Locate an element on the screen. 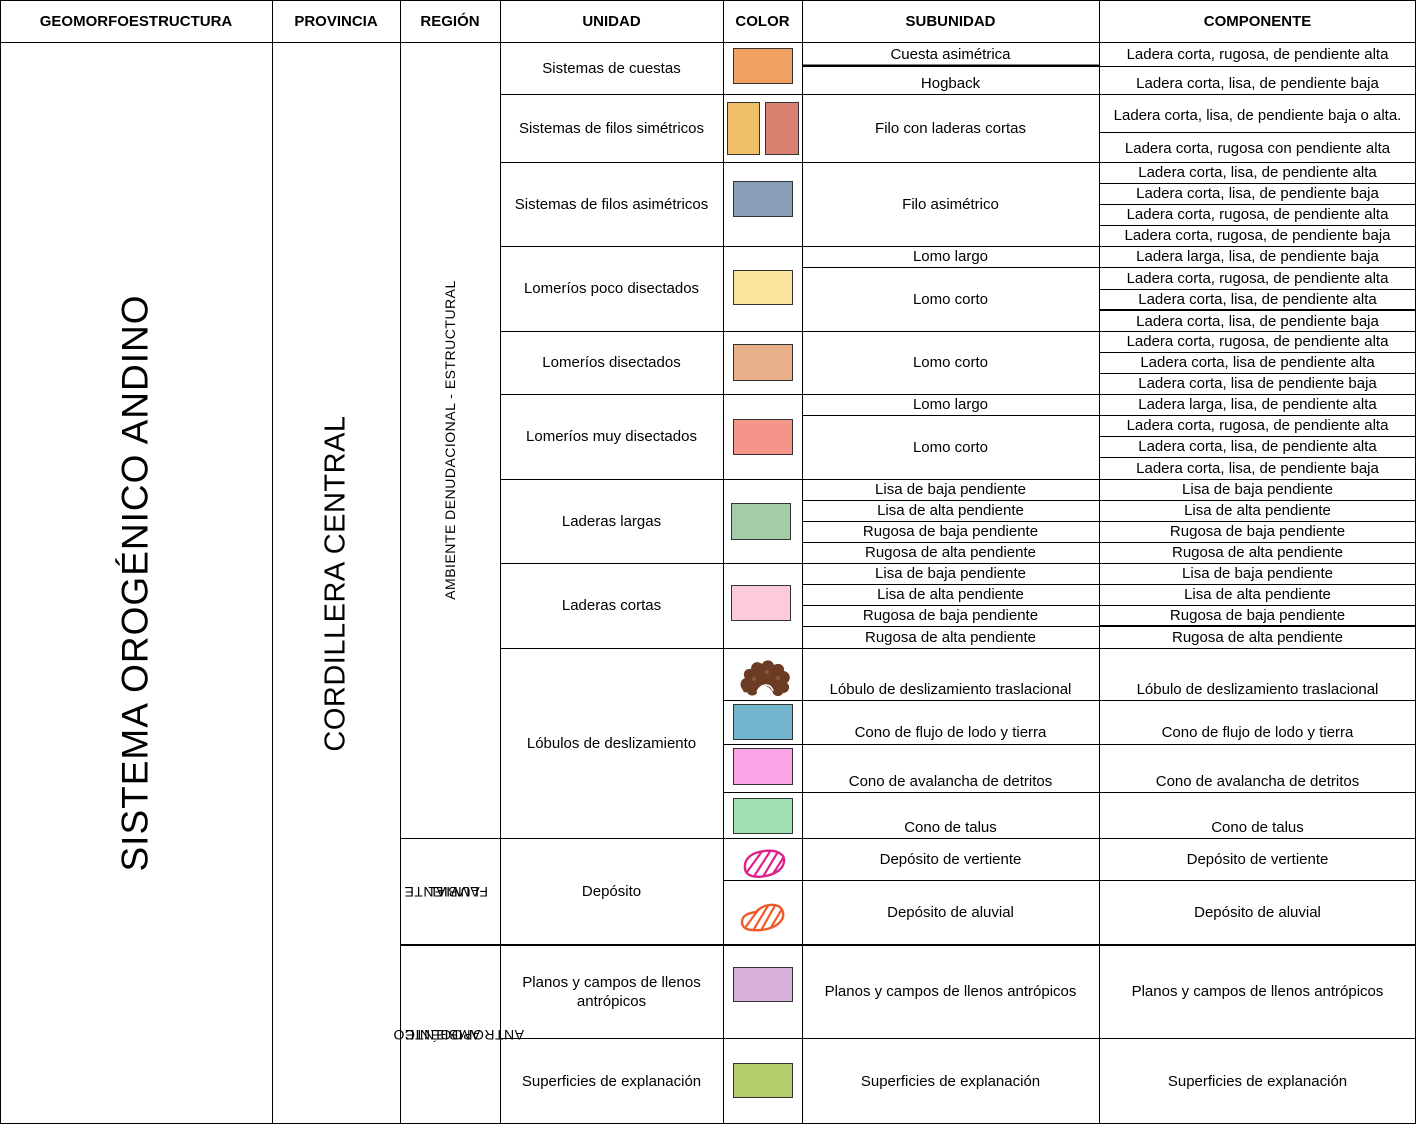 Image resolution: width=1417 pixels, height=1125 pixels. componente-row-32: Depósito de vertiente is located at coordinates (1257, 859).